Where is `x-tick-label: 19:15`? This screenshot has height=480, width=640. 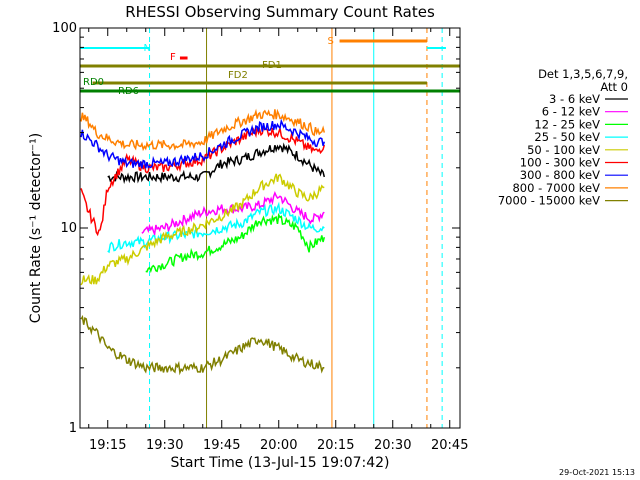 x-tick-label: 19:15 is located at coordinates (107, 445).